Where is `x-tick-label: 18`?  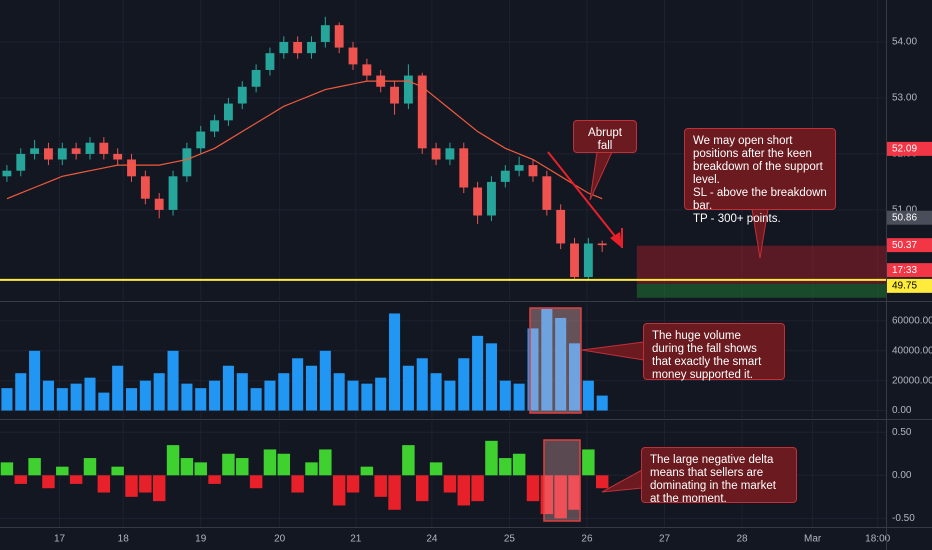 x-tick-label: 18 is located at coordinates (124, 539).